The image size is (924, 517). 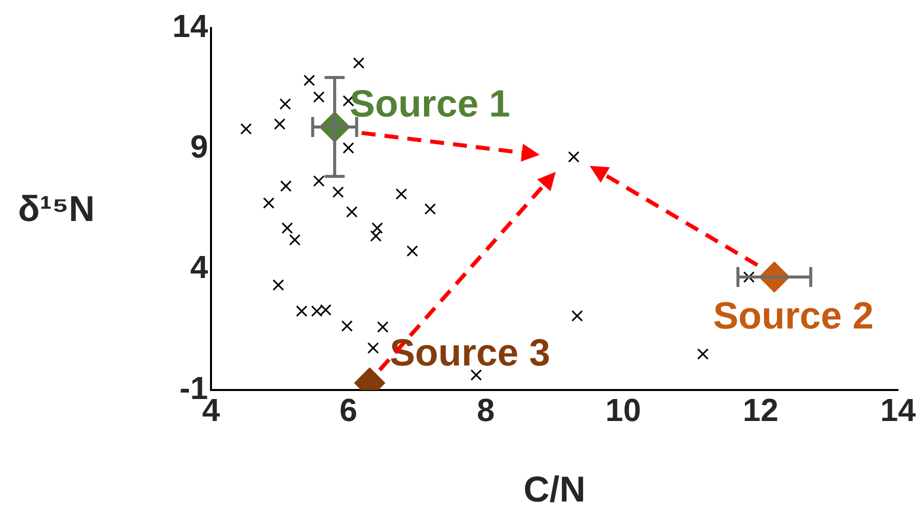 What do you see at coordinates (190, 26) in the screenshot?
I see `y-tick-label: 14` at bounding box center [190, 26].